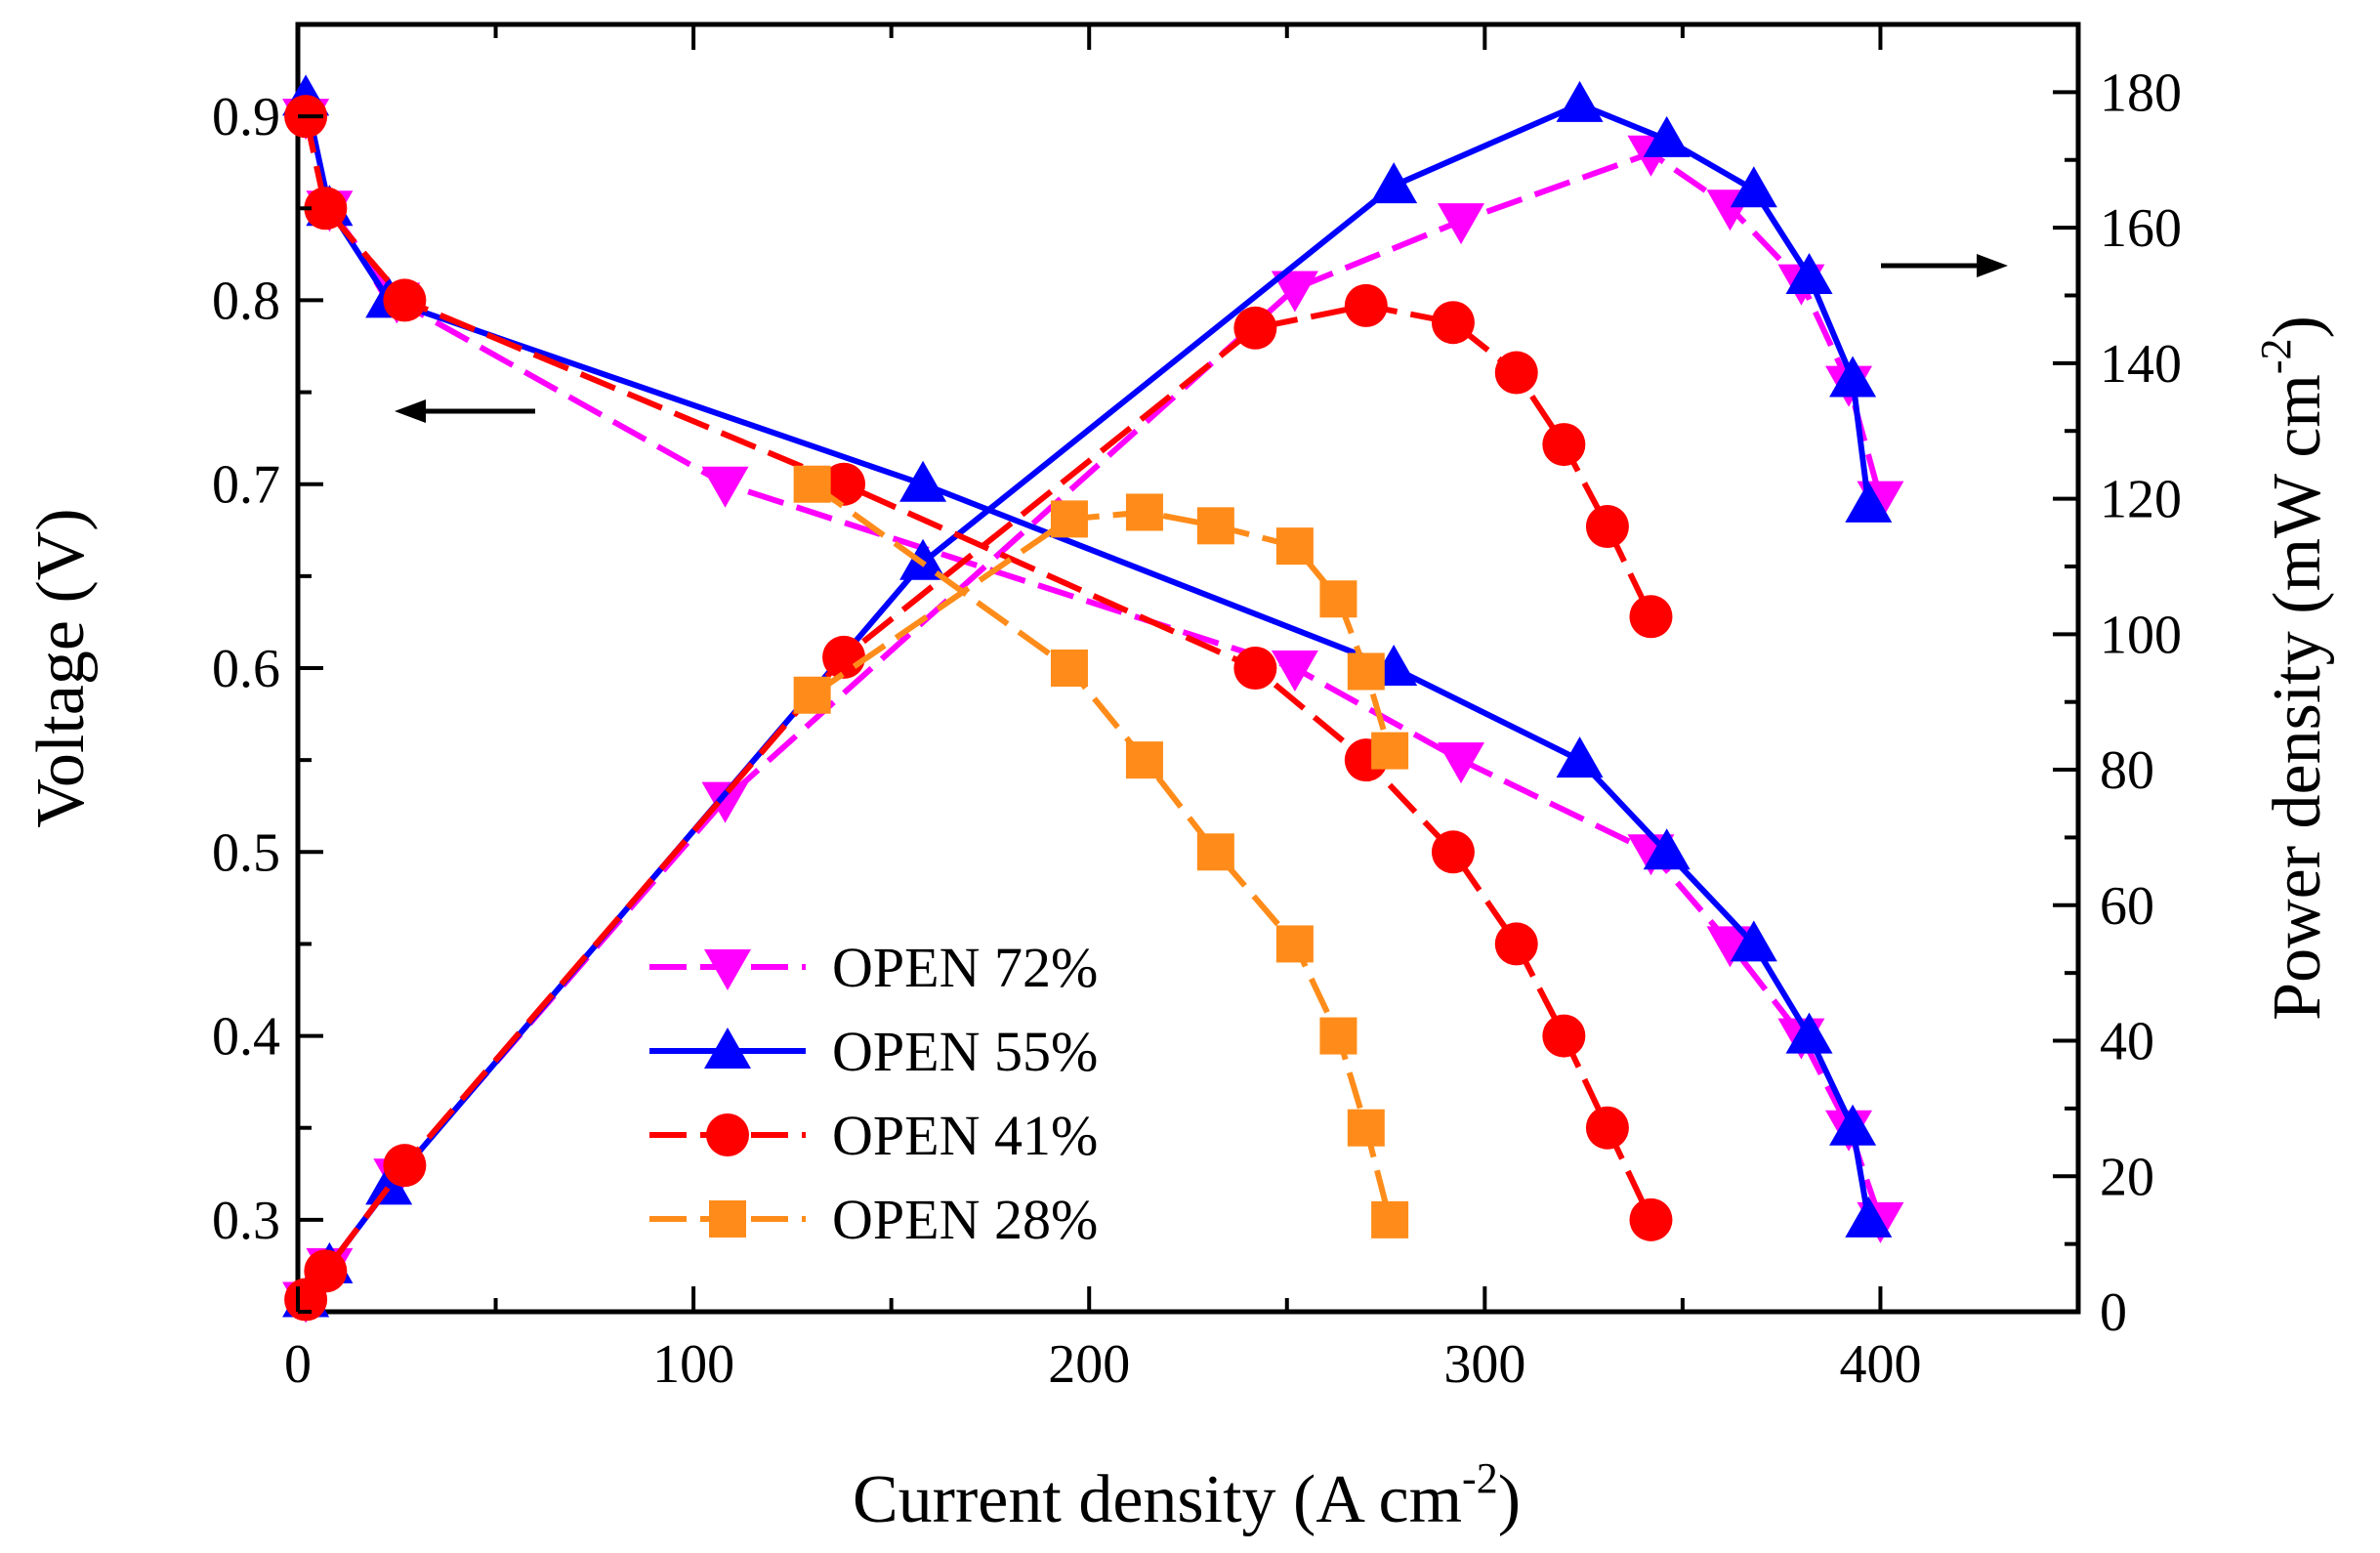 The image size is (2380, 1553). I want to click on y-left-tick-label: 0.3, so click(246, 1221).